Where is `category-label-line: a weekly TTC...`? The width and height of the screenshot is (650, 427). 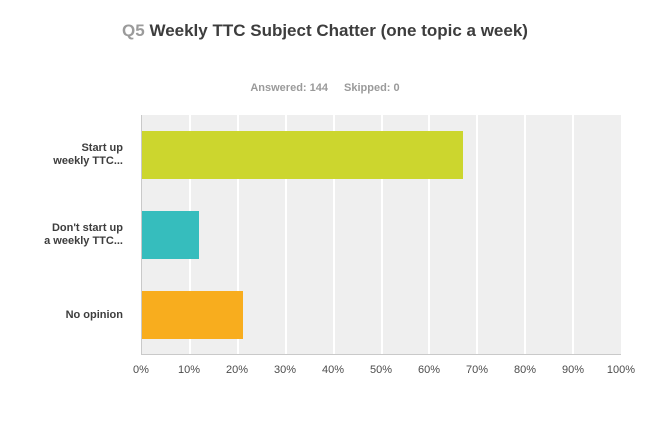 category-label-line: a weekly TTC... is located at coordinates (83, 241).